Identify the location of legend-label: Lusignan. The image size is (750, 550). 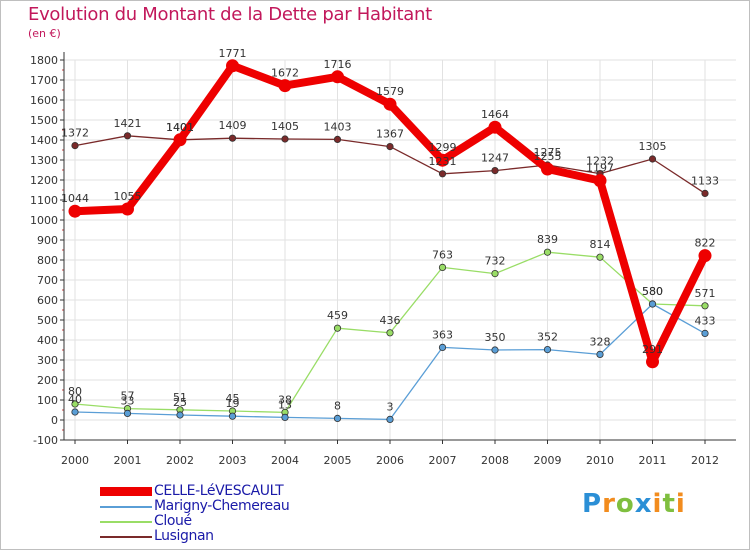
(184, 536).